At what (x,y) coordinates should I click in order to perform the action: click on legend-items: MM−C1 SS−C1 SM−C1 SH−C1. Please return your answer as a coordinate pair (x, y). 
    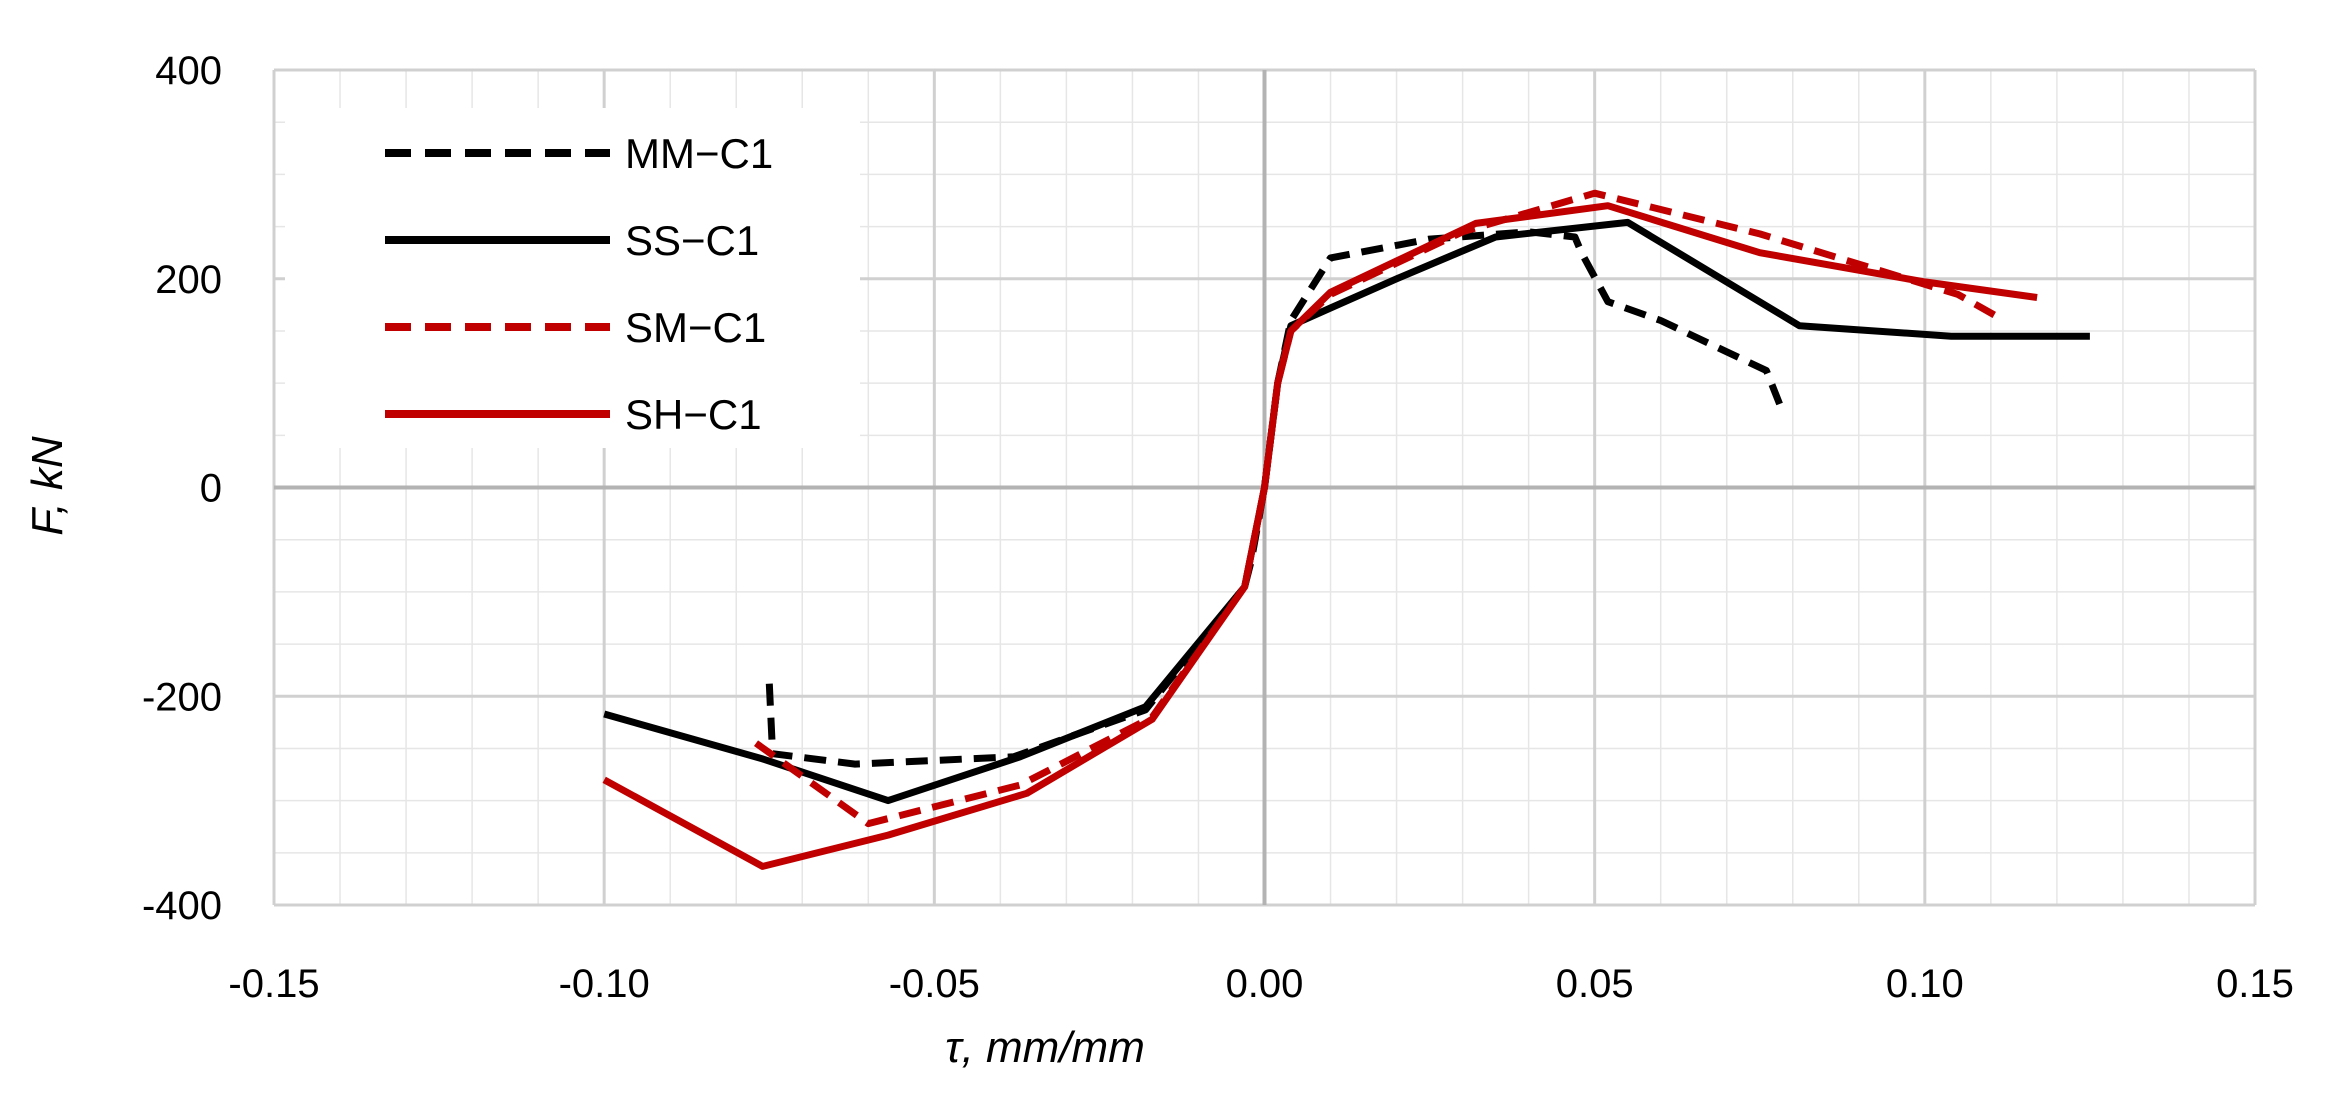
    Looking at the image, I should click on (579, 284).